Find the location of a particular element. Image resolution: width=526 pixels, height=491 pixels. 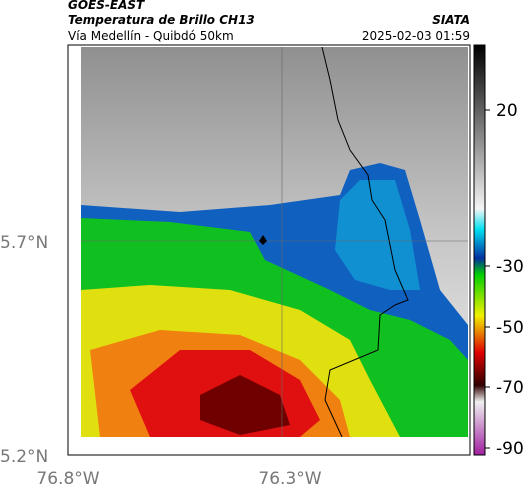

lat-label: 5.7°N is located at coordinates (24, 243).